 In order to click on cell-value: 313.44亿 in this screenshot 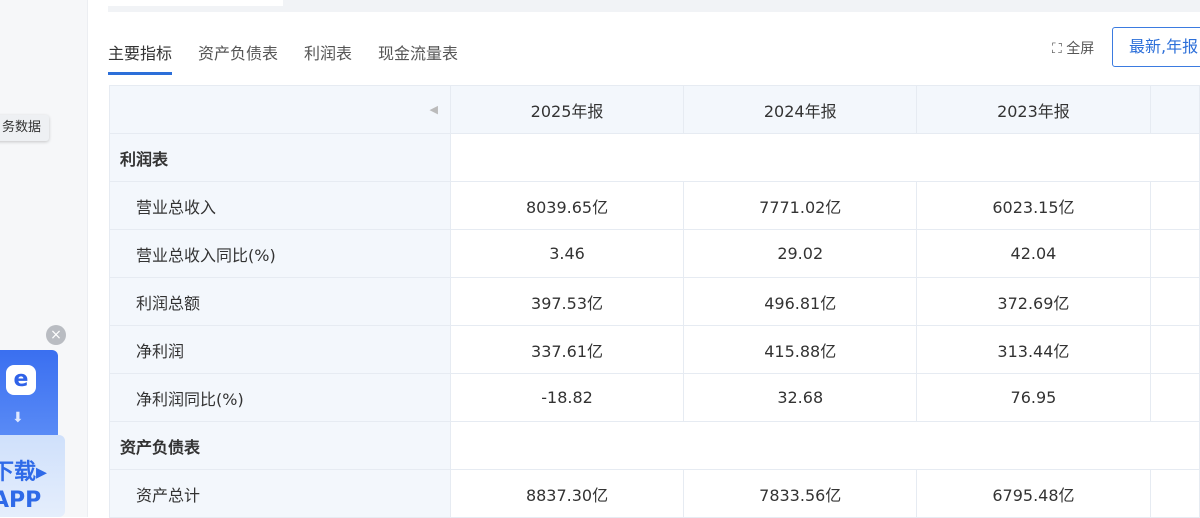, I will do `click(1033, 349)`.